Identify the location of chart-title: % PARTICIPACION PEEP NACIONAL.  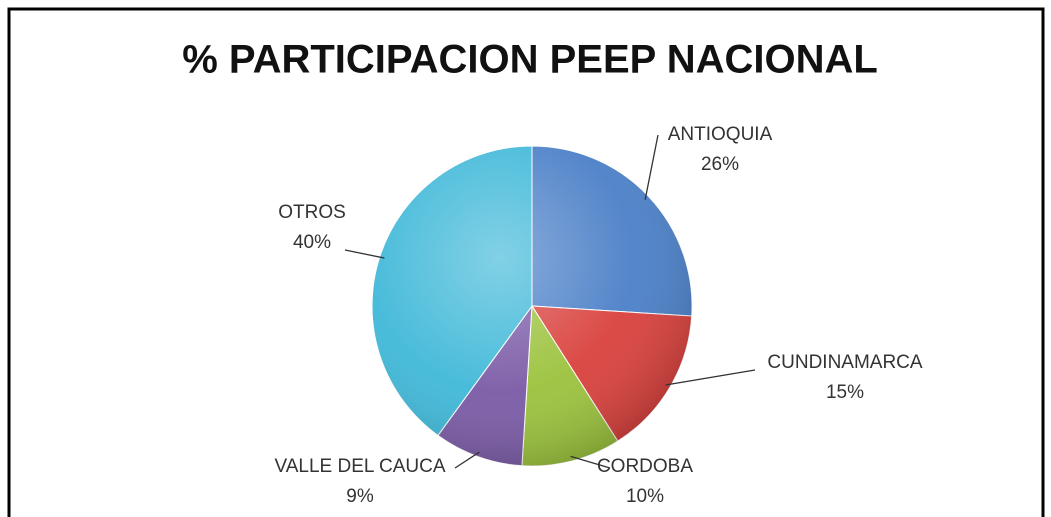
(530, 60).